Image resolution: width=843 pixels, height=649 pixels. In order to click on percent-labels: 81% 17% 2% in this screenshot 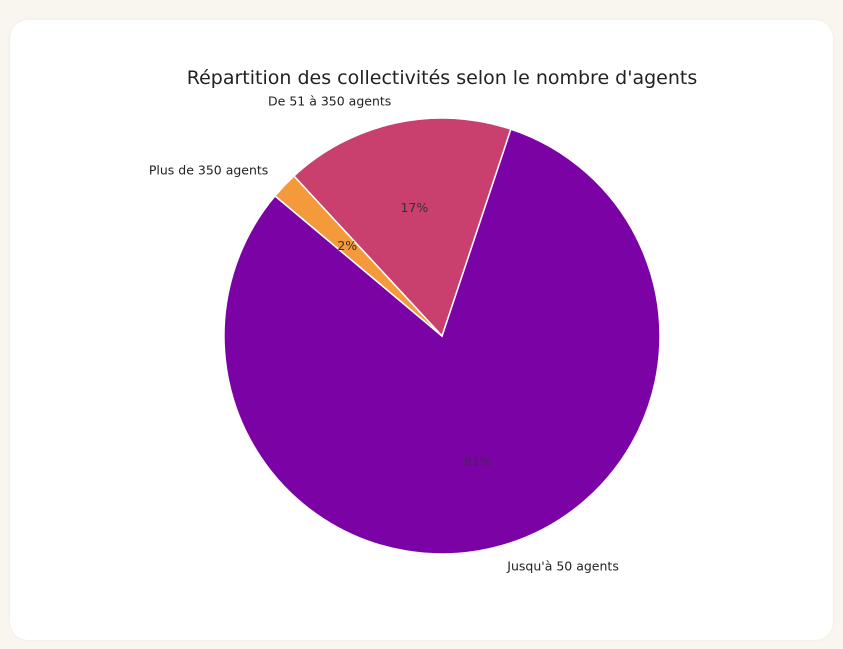, I will do `click(414, 334)`.